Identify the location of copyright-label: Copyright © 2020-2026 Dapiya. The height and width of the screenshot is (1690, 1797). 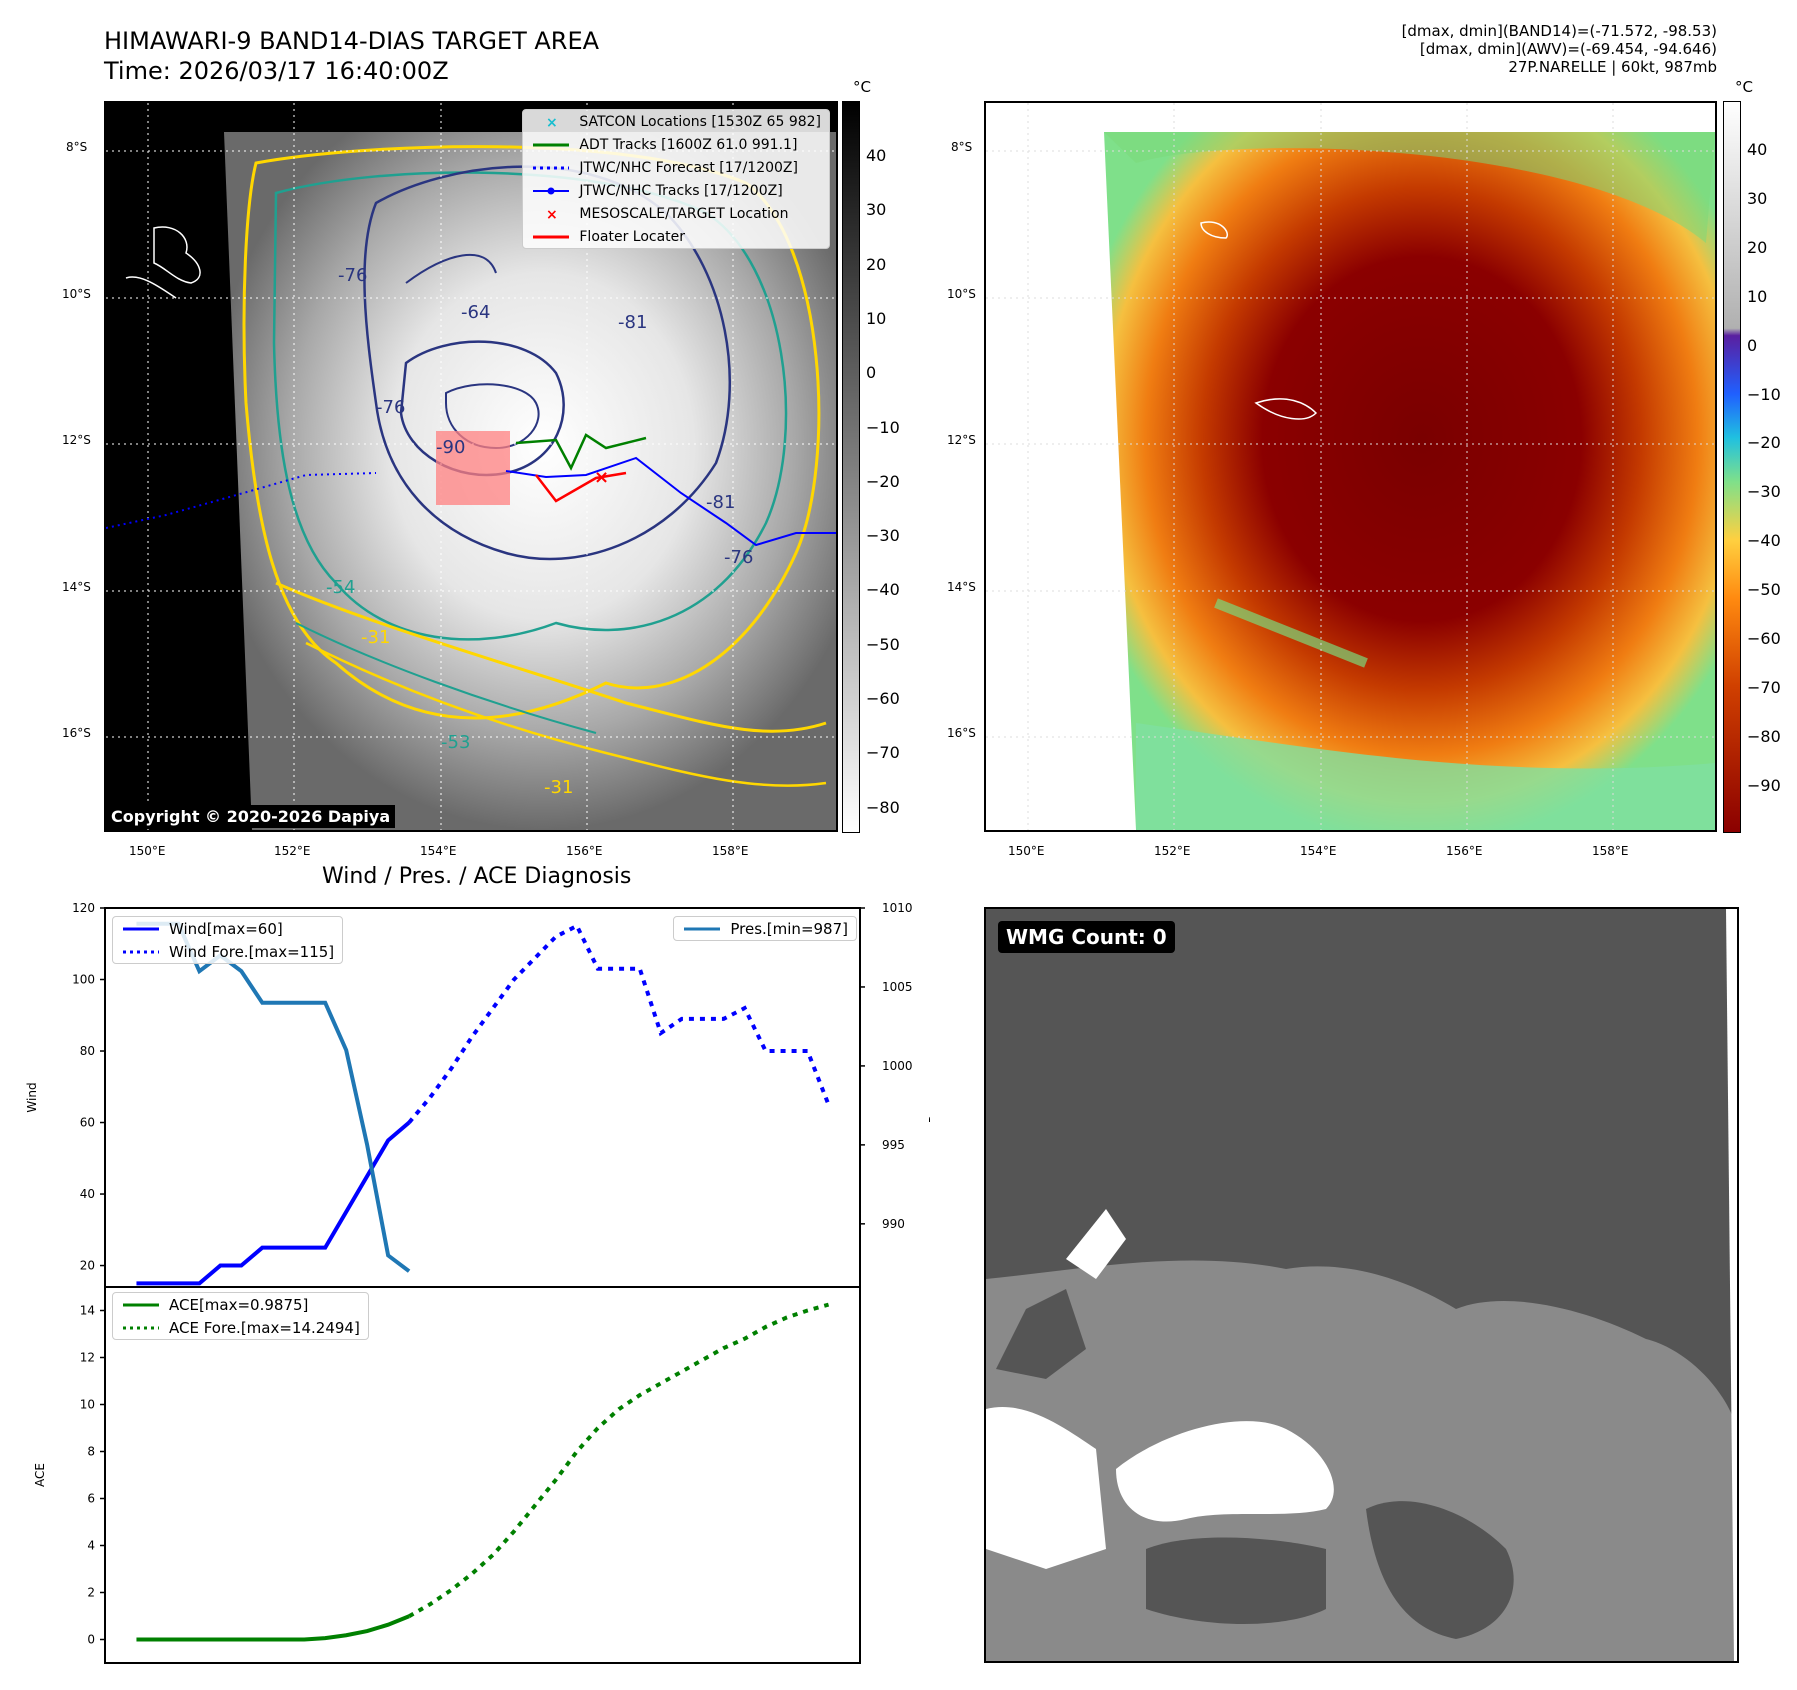
(251, 816).